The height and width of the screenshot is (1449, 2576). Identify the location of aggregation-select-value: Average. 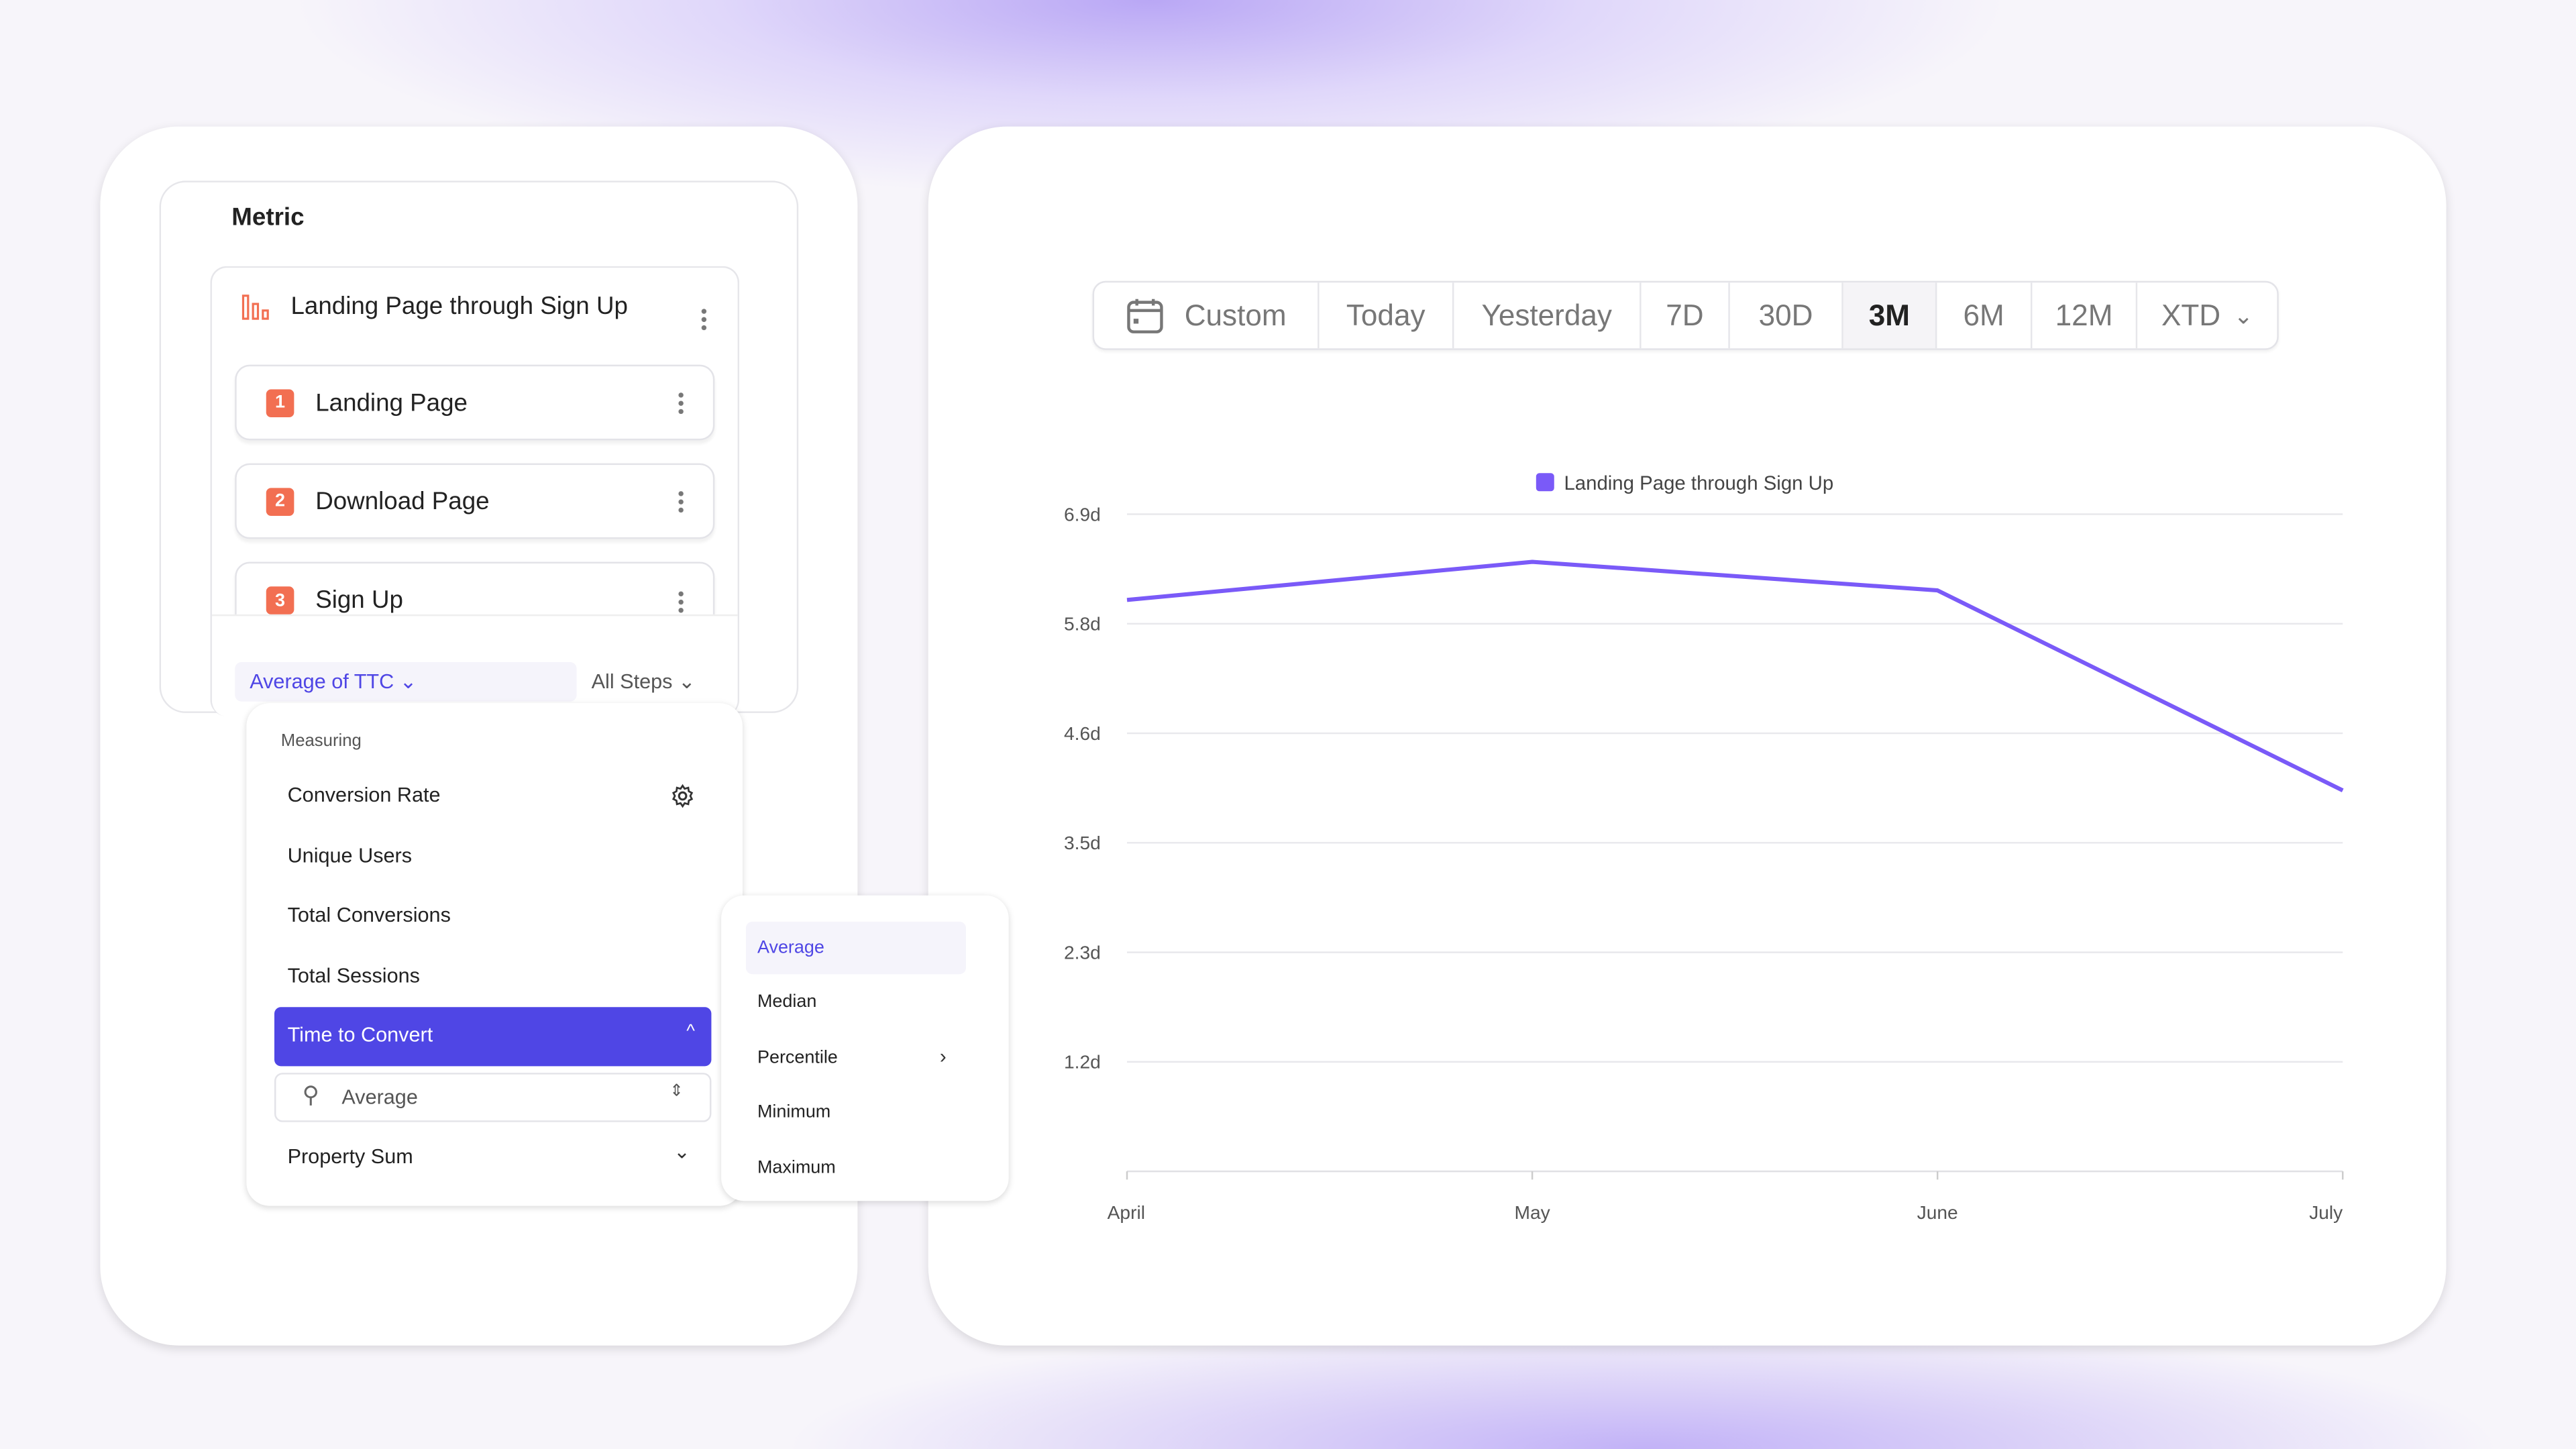
(379, 1097).